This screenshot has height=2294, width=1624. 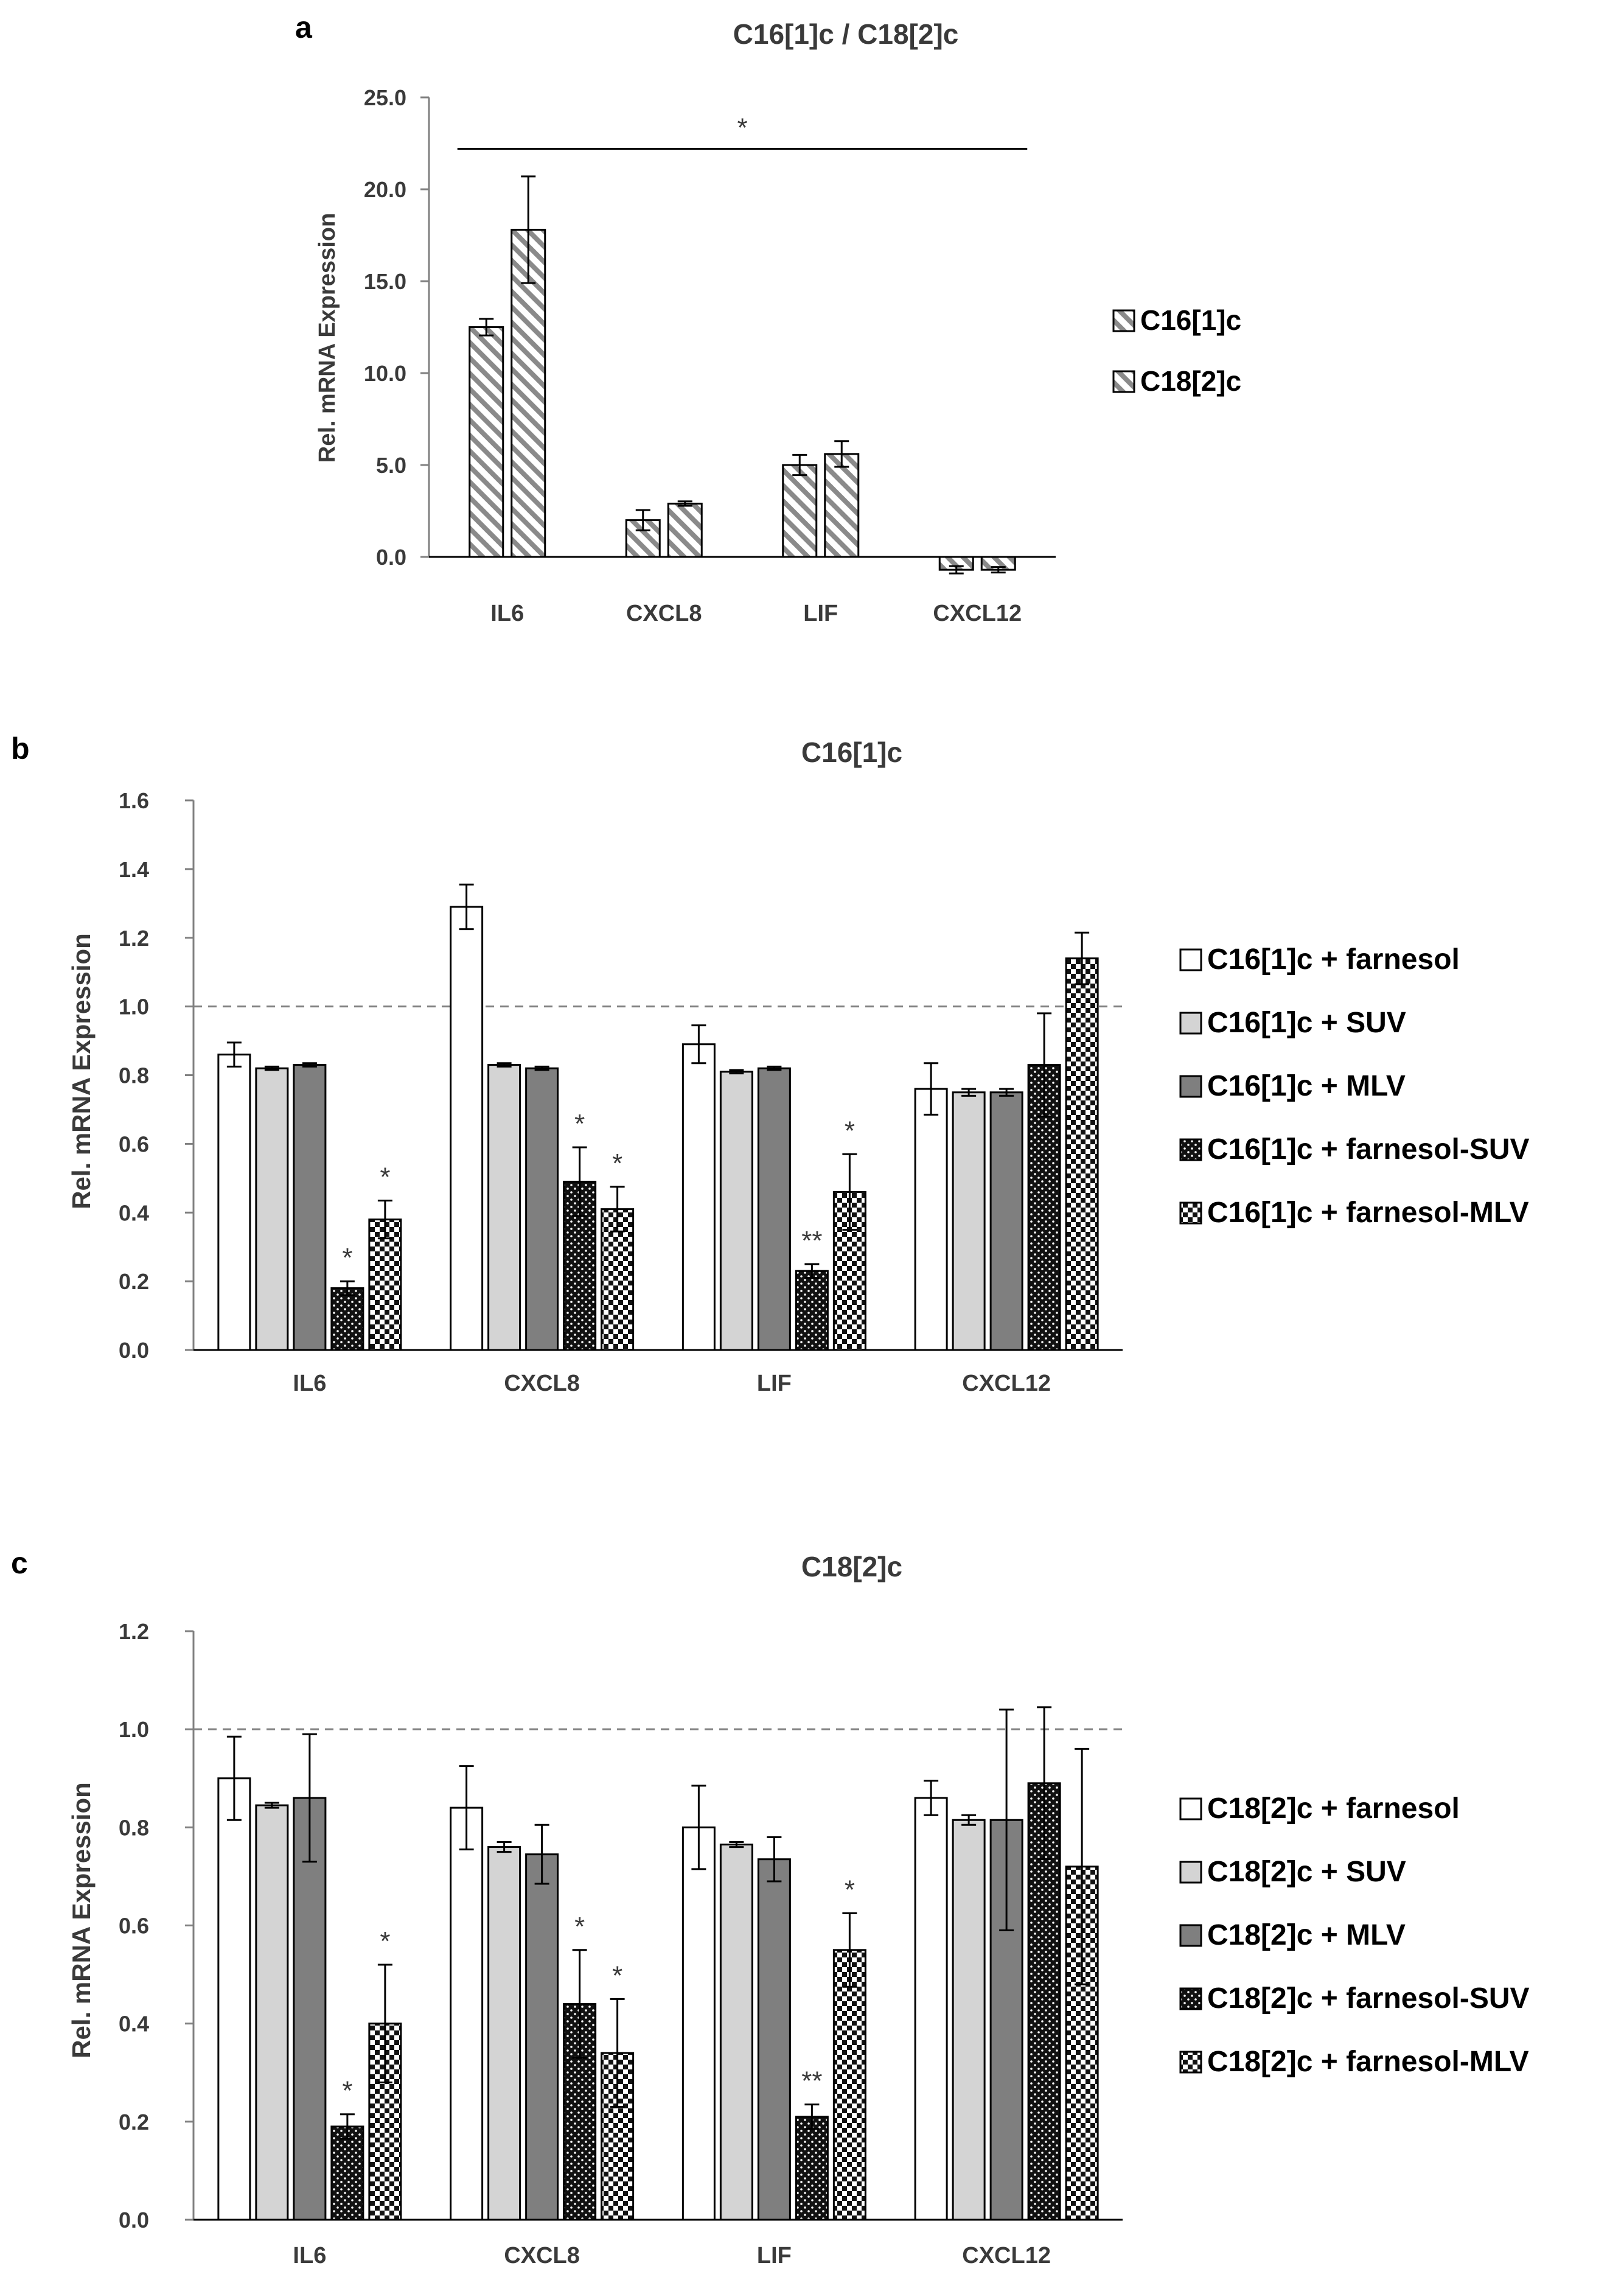 I want to click on panel-b-letter: b, so click(x=21, y=749).